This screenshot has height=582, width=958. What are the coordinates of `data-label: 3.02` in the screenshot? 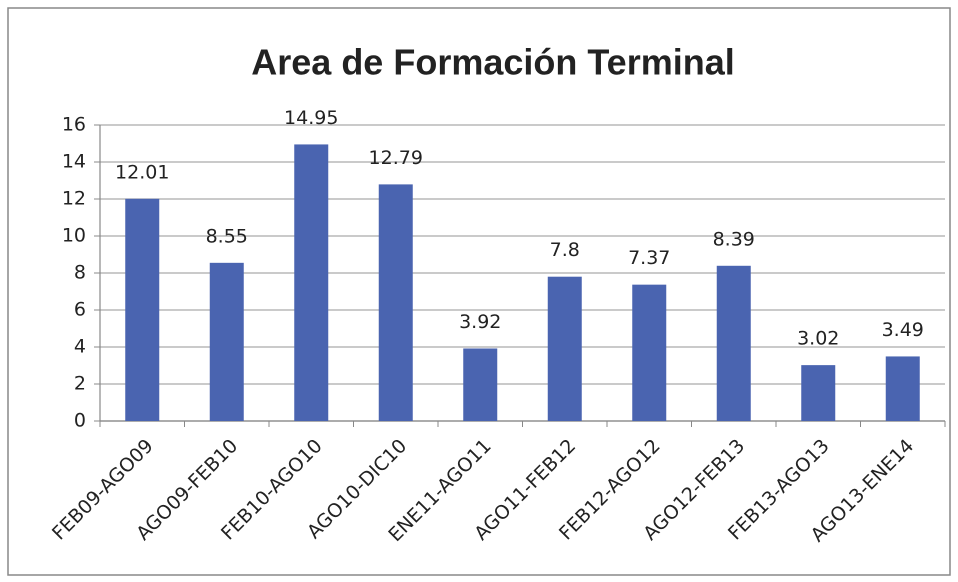 It's located at (818, 339).